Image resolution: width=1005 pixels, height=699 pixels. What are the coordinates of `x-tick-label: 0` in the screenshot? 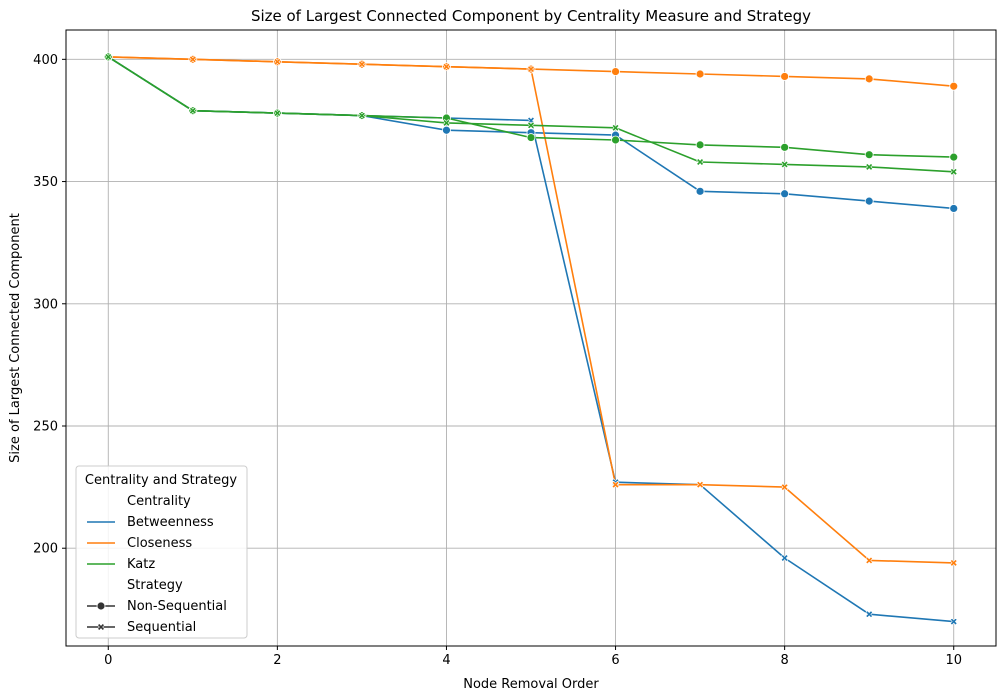 It's located at (108, 660).